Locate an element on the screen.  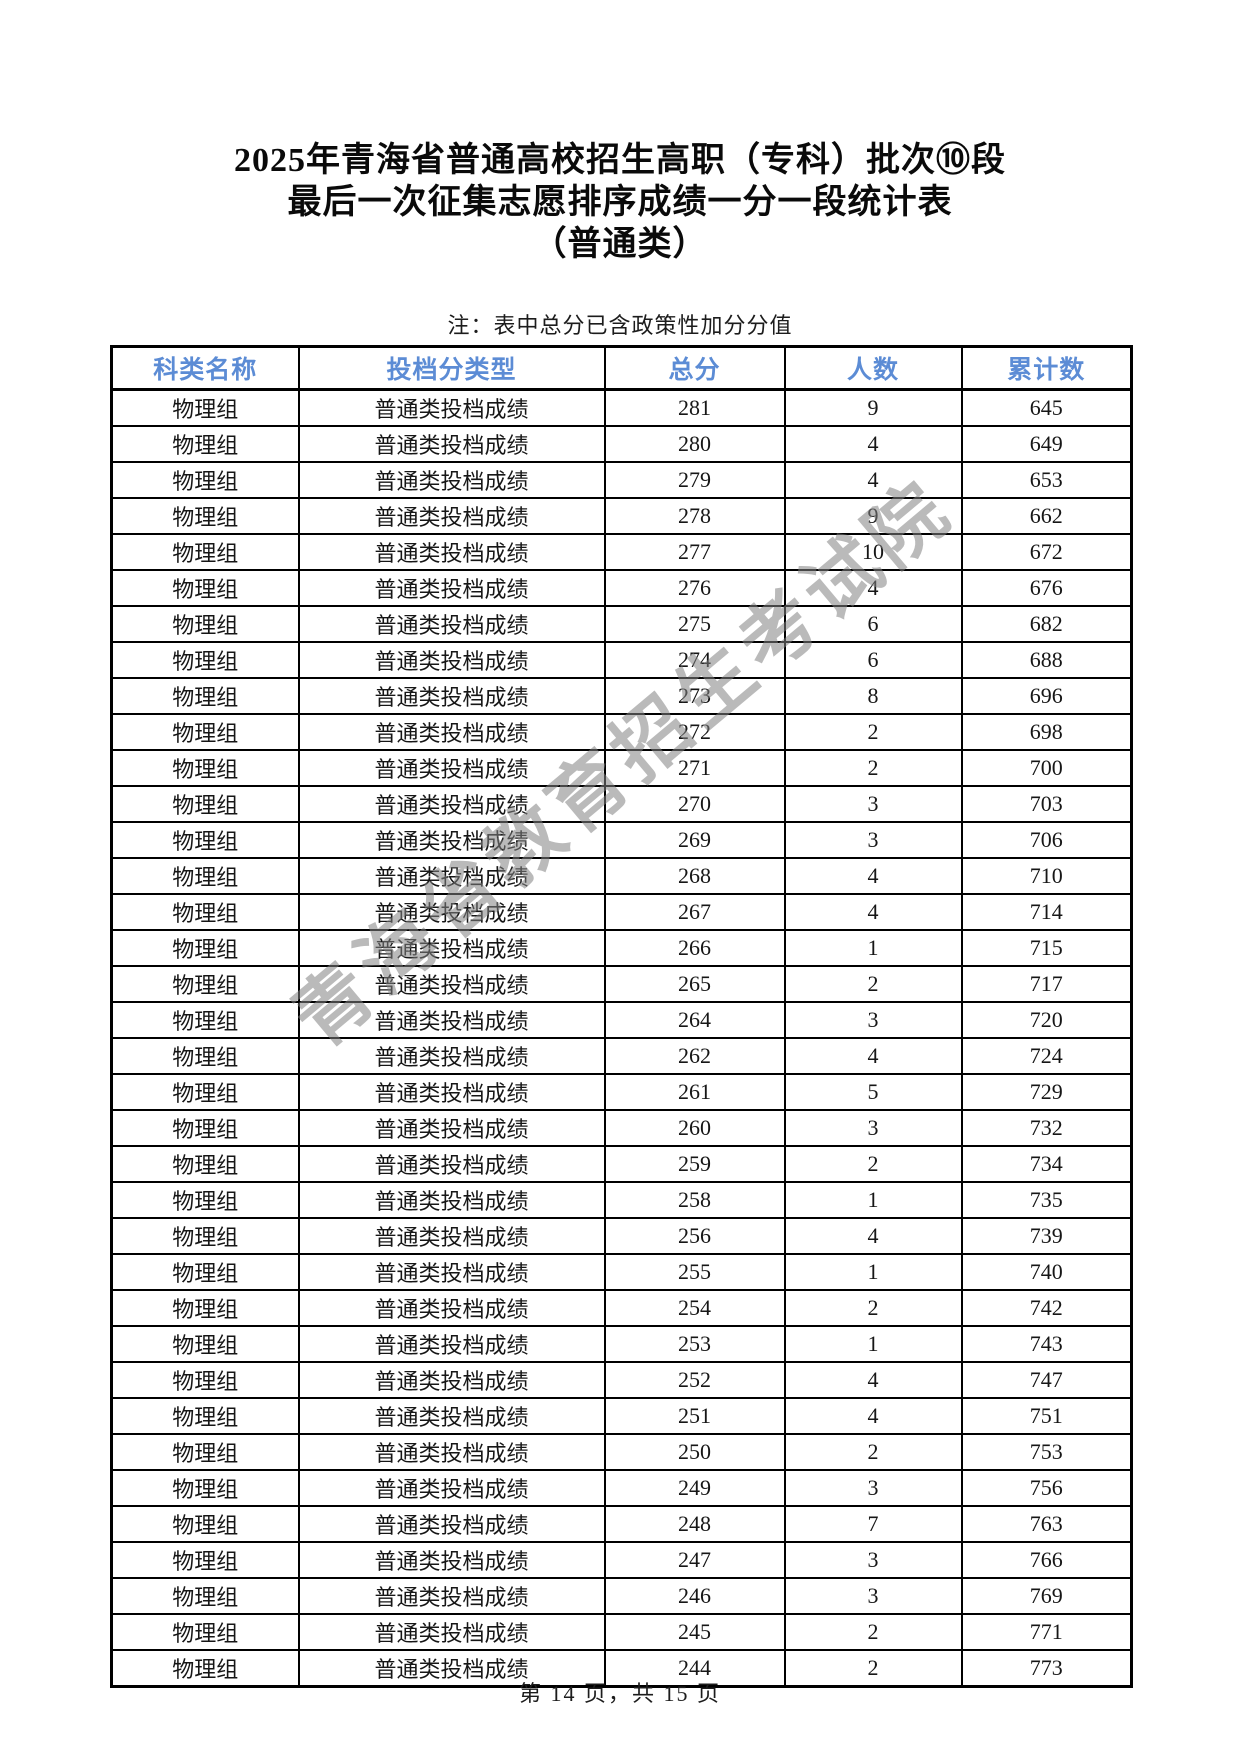
cell-cumulative: 740 is located at coordinates (1046, 1272).